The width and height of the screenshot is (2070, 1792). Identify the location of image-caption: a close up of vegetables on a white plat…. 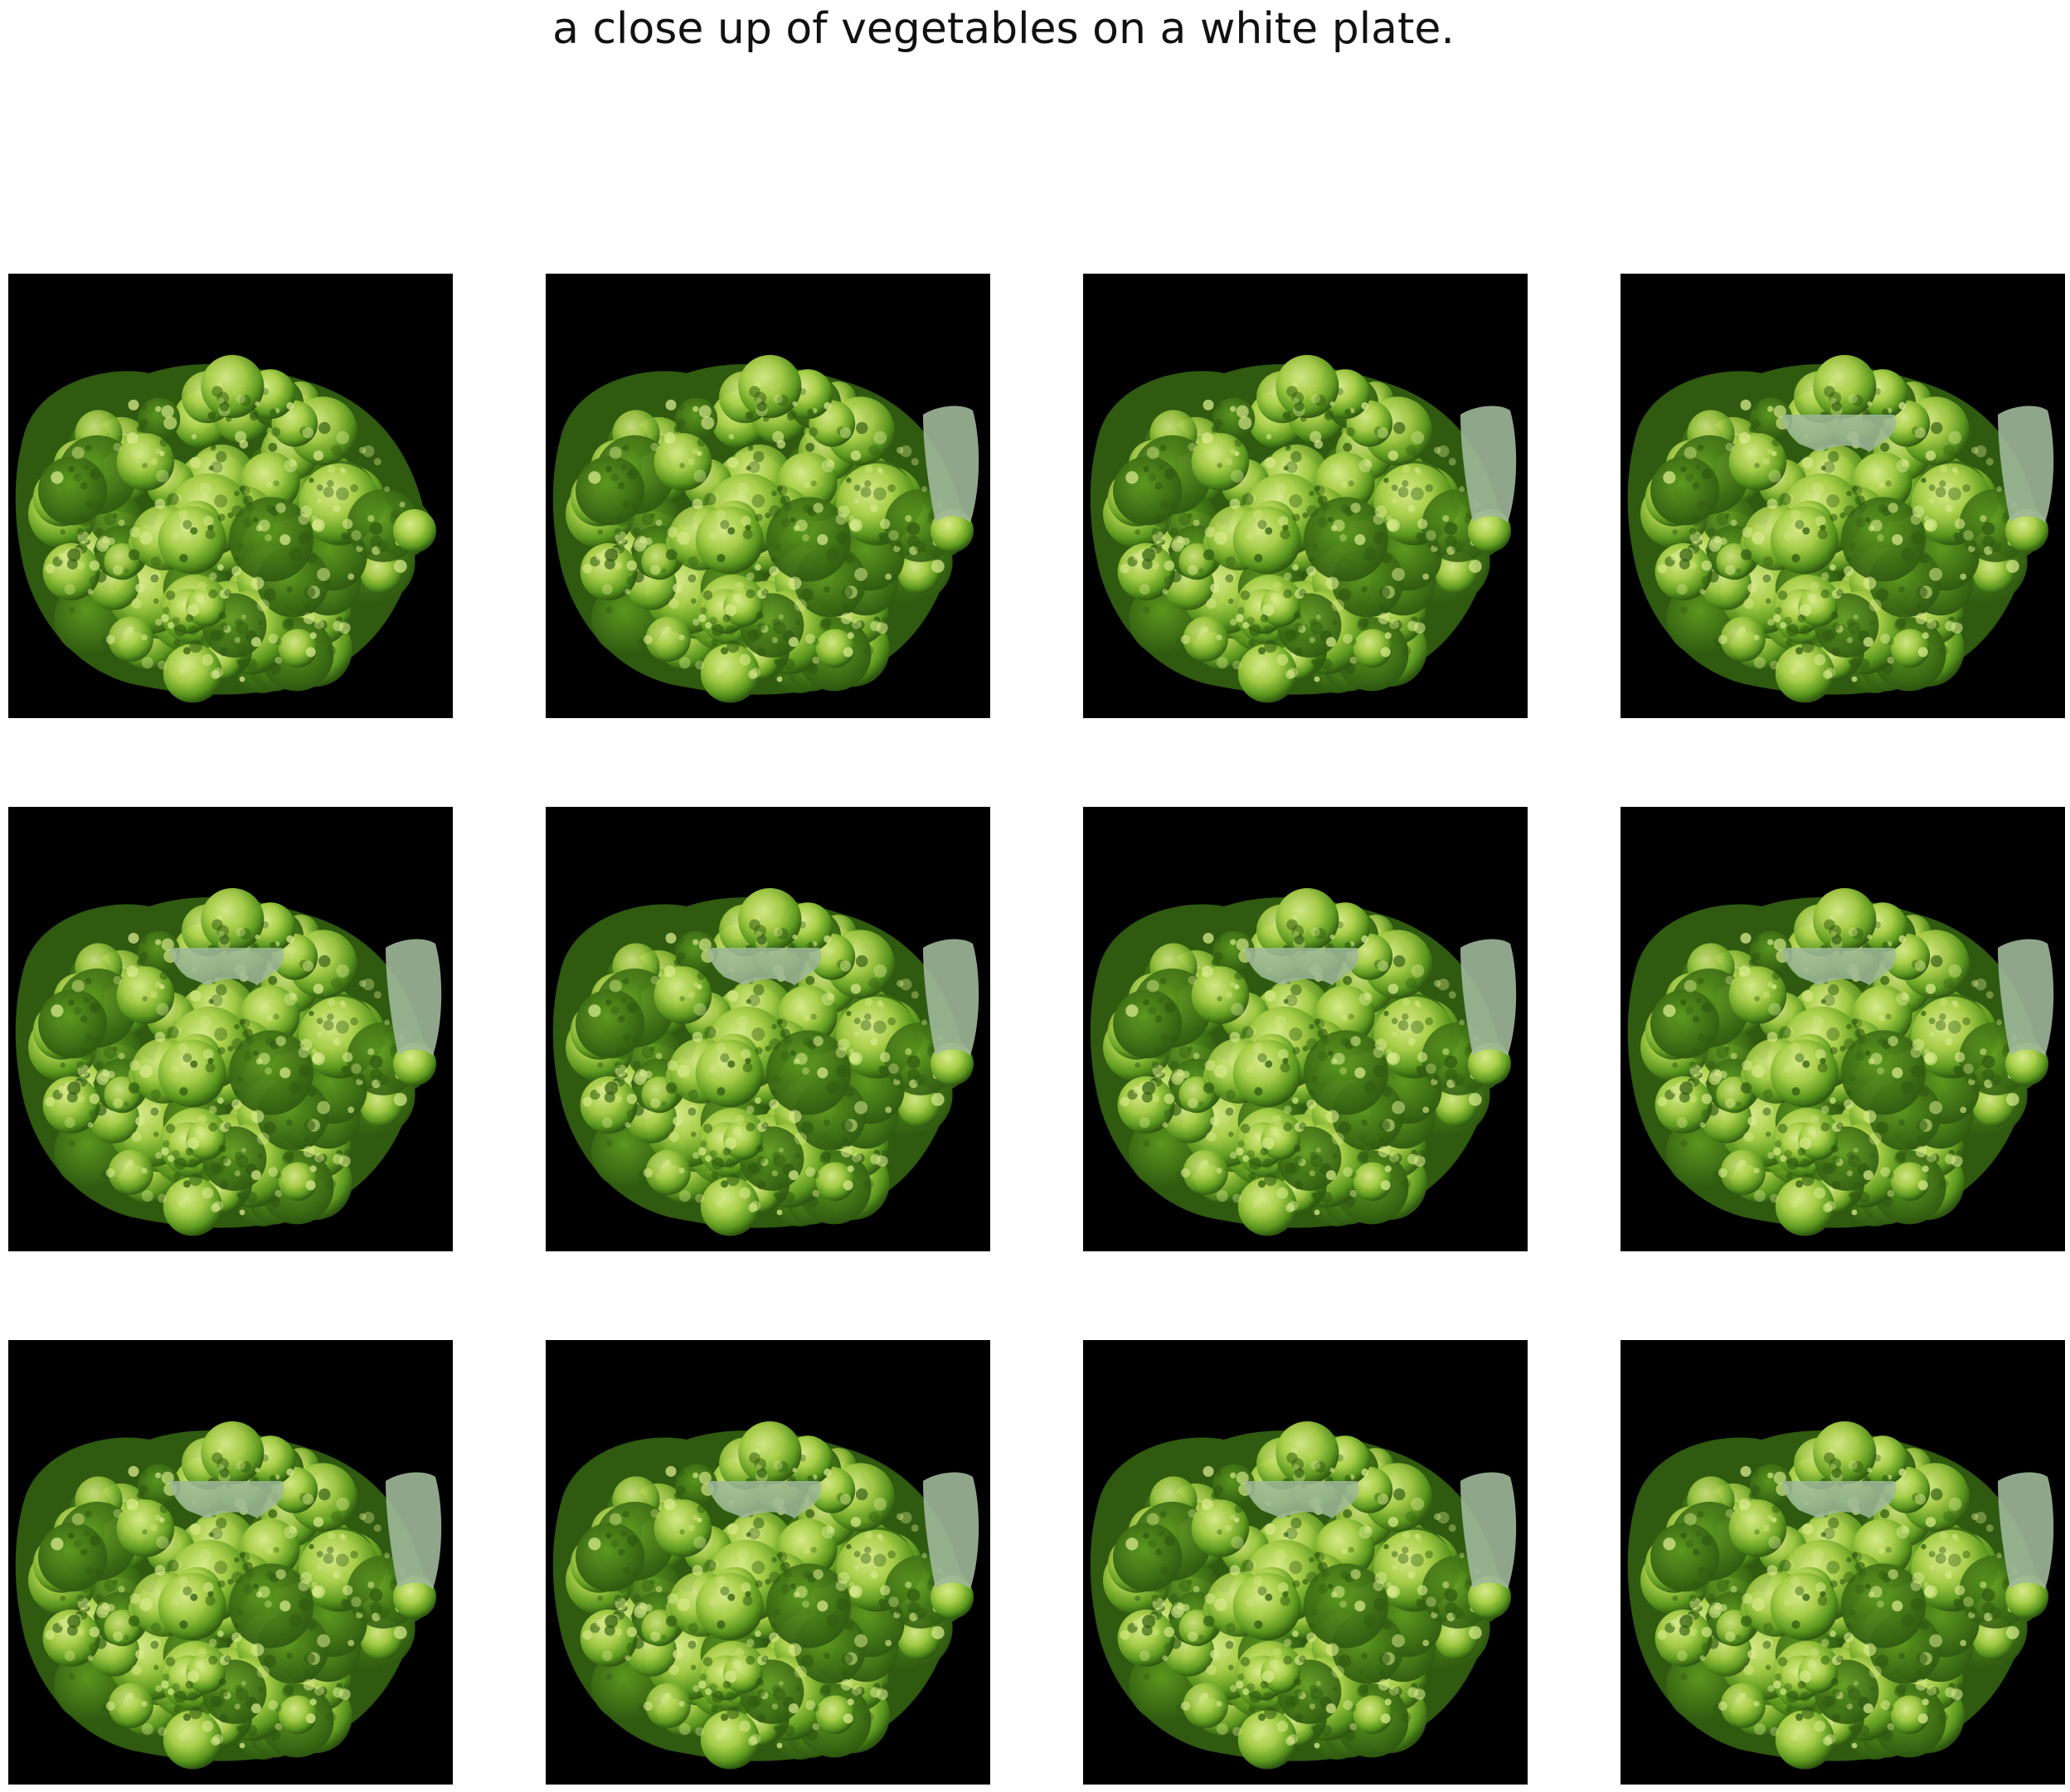
(1004, 29).